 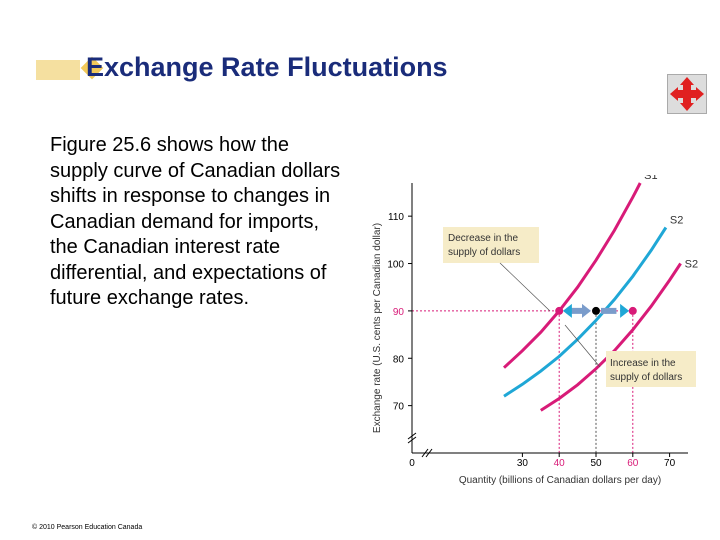 What do you see at coordinates (670, 463) in the screenshot?
I see `x-tick-label: 70` at bounding box center [670, 463].